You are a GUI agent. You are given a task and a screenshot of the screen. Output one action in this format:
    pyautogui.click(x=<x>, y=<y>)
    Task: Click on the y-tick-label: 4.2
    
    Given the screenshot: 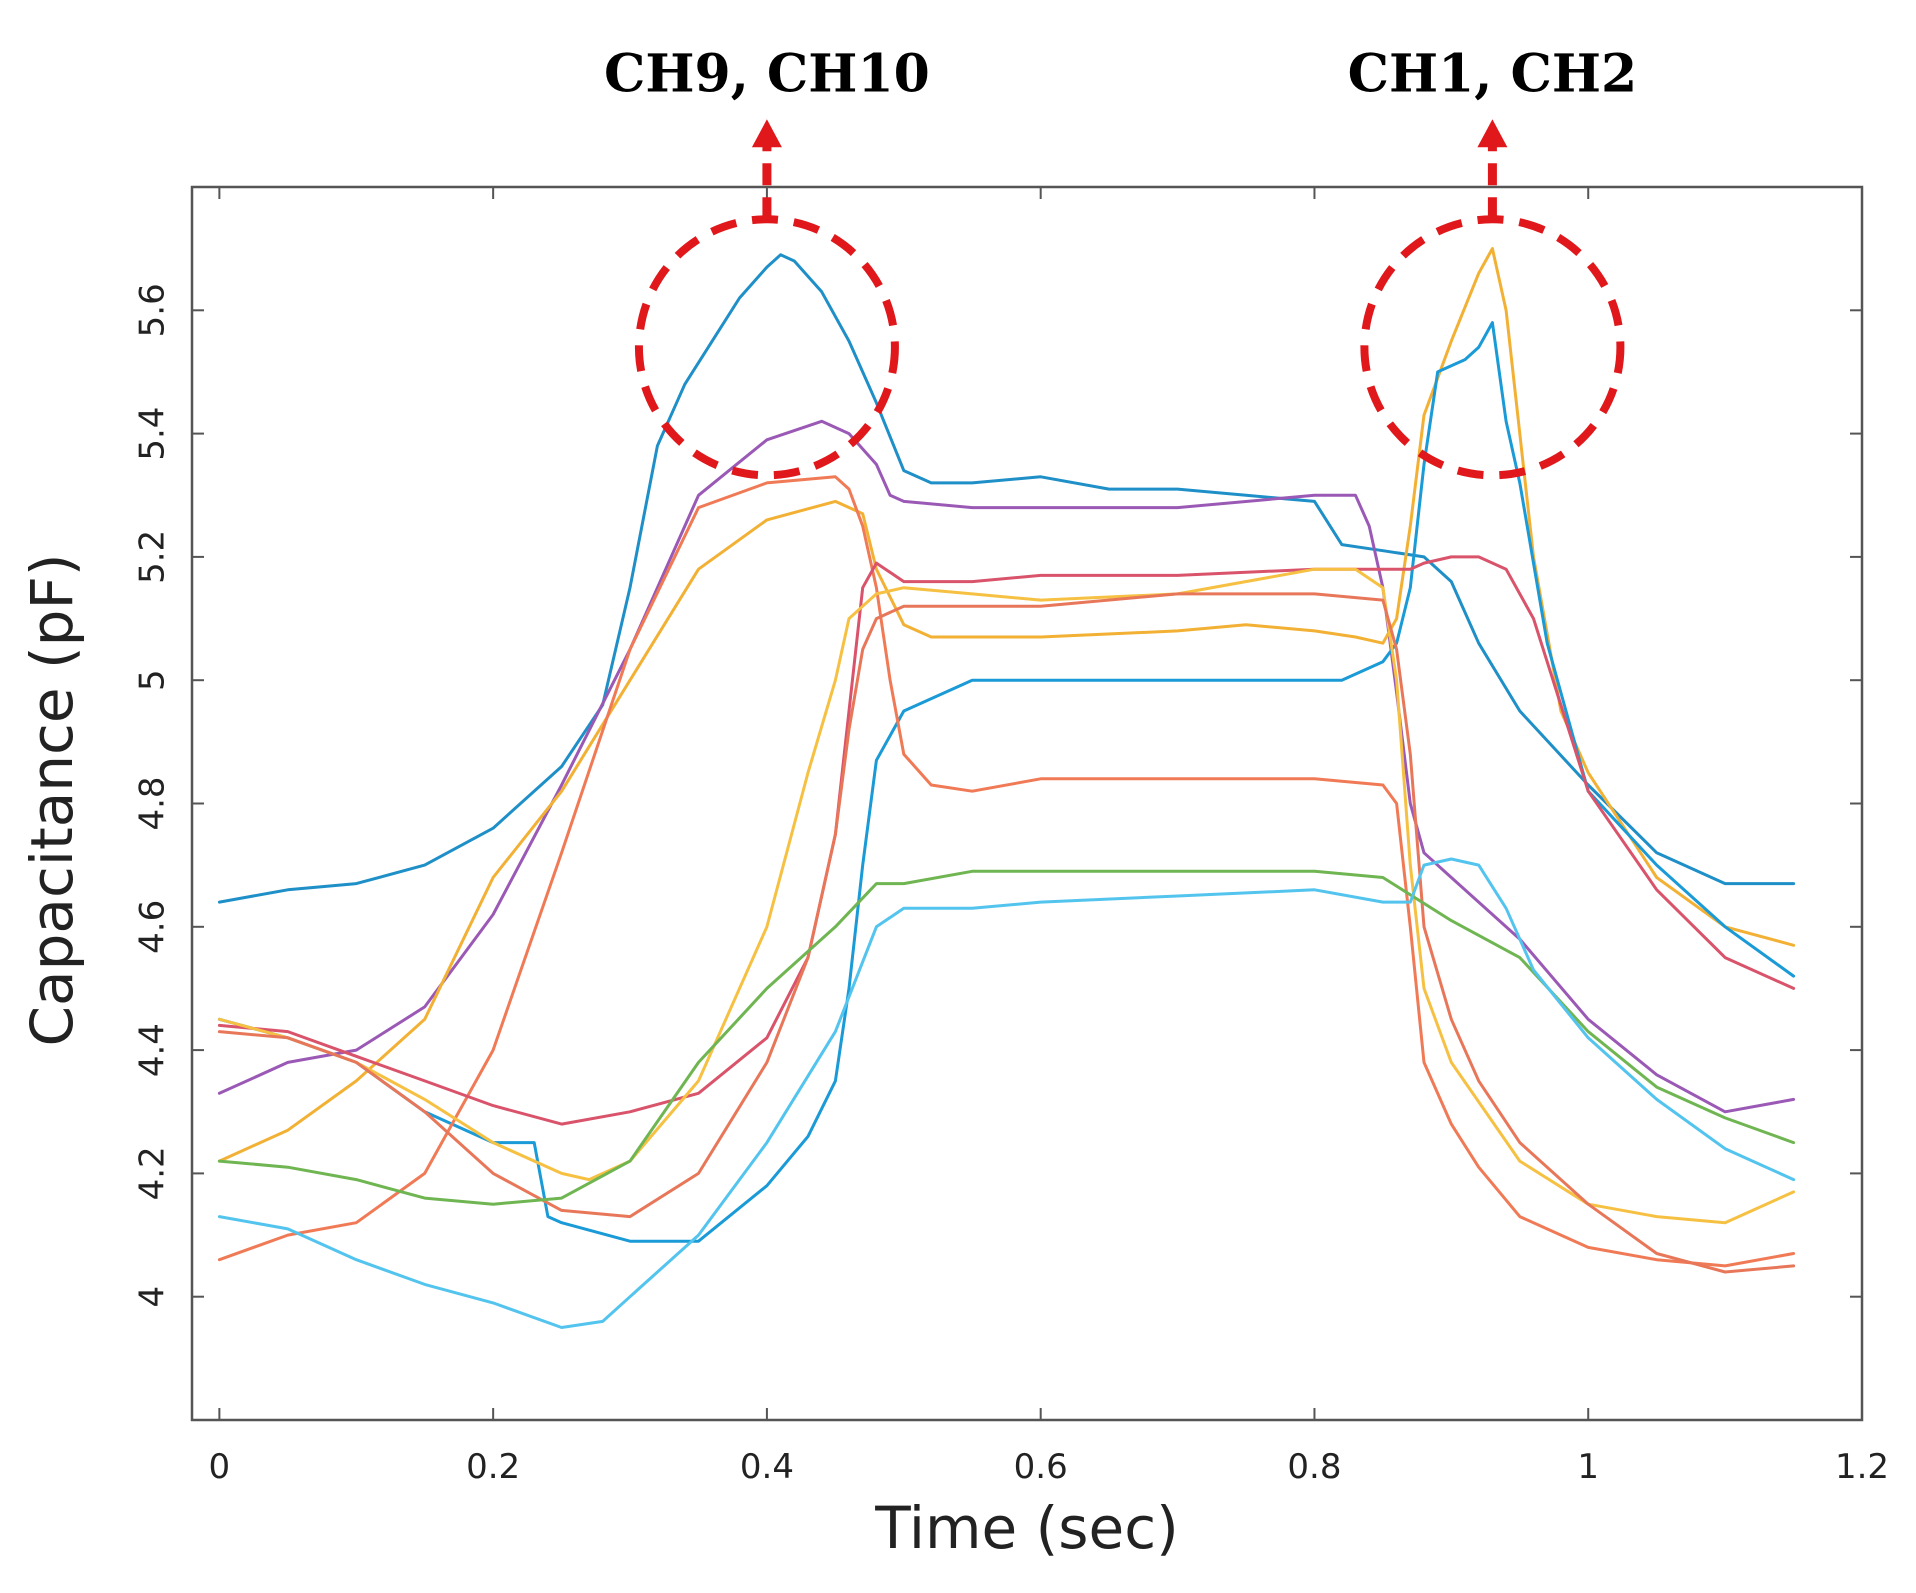 What is the action you would take?
    pyautogui.click(x=153, y=1173)
    